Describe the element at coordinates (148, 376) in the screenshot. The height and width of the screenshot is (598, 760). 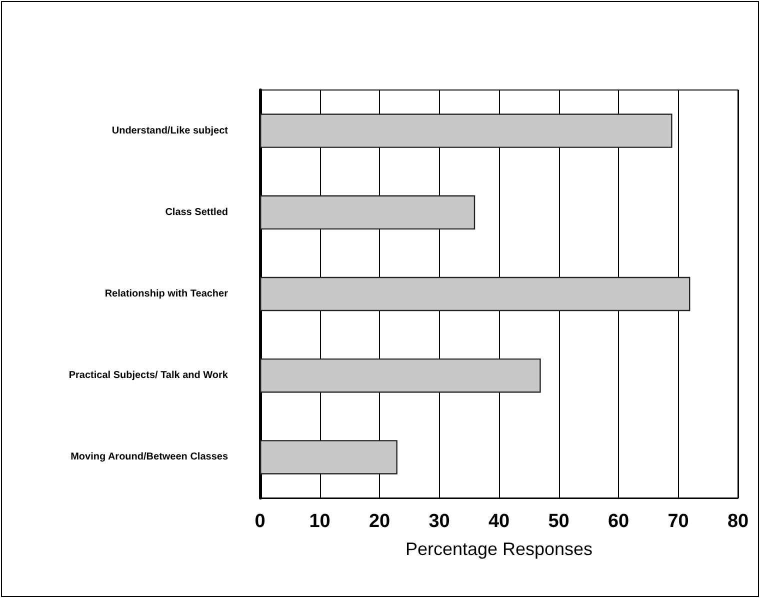
I see `y-tick-label: Practical Subjects/ Talk and Work` at that location.